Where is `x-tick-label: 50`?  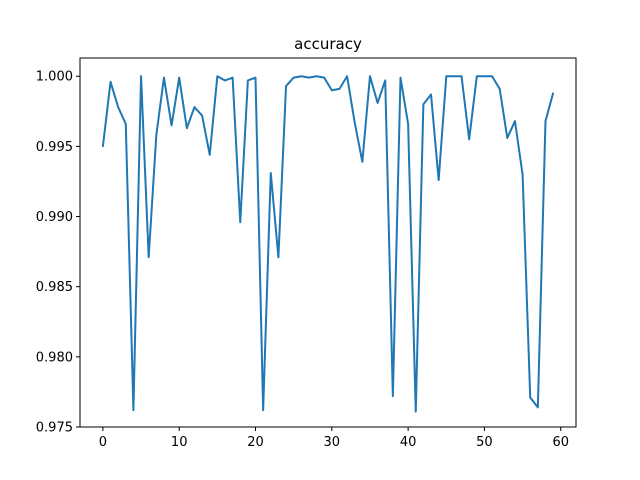 x-tick-label: 50 is located at coordinates (484, 442).